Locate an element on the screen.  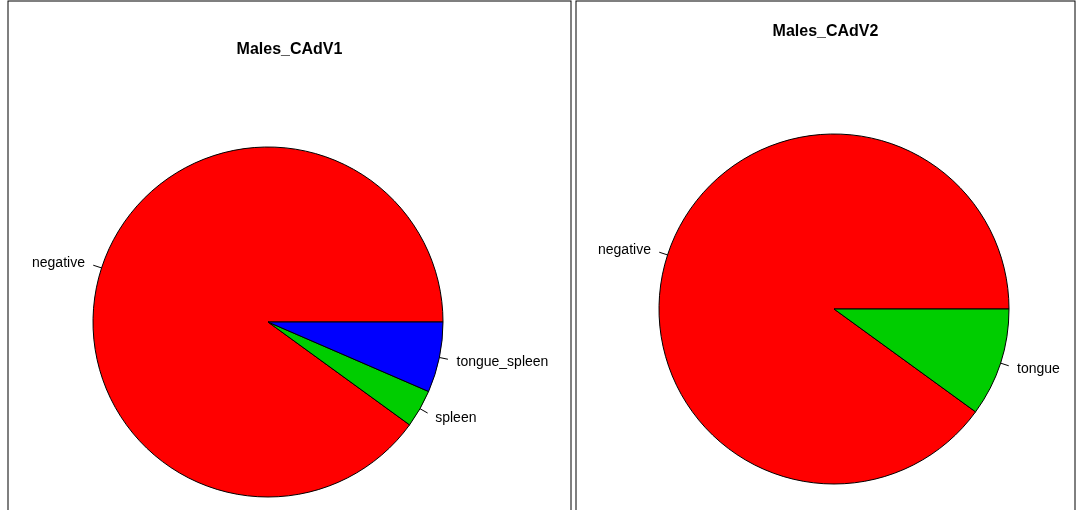
chart-title: Males_CAdV1 is located at coordinates (289, 48).